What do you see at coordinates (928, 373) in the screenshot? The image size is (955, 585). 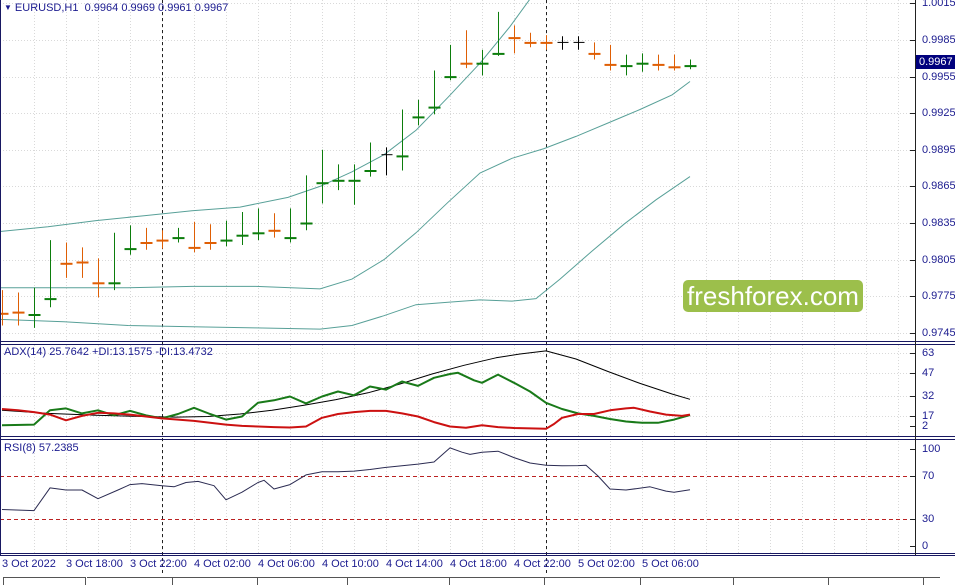 I see `adx-tick-label: 47` at bounding box center [928, 373].